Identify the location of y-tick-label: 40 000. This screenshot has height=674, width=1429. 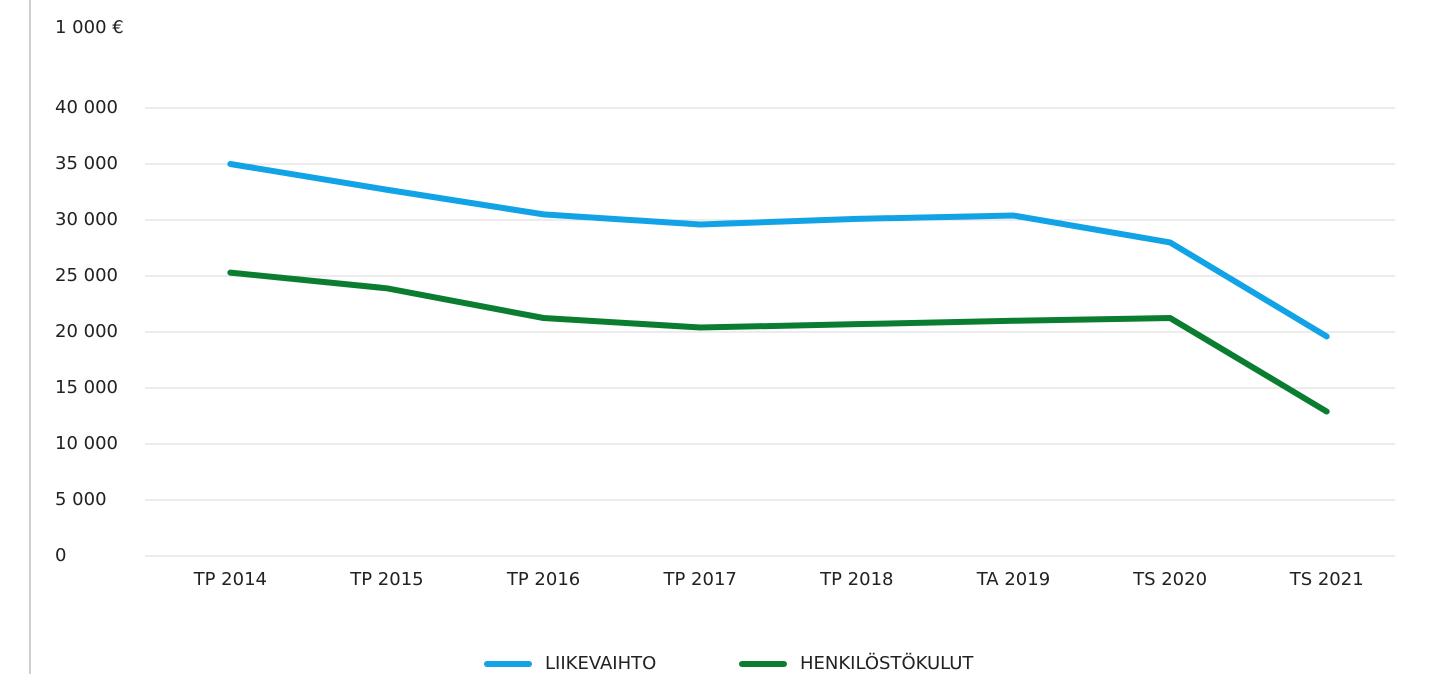
(86, 107).